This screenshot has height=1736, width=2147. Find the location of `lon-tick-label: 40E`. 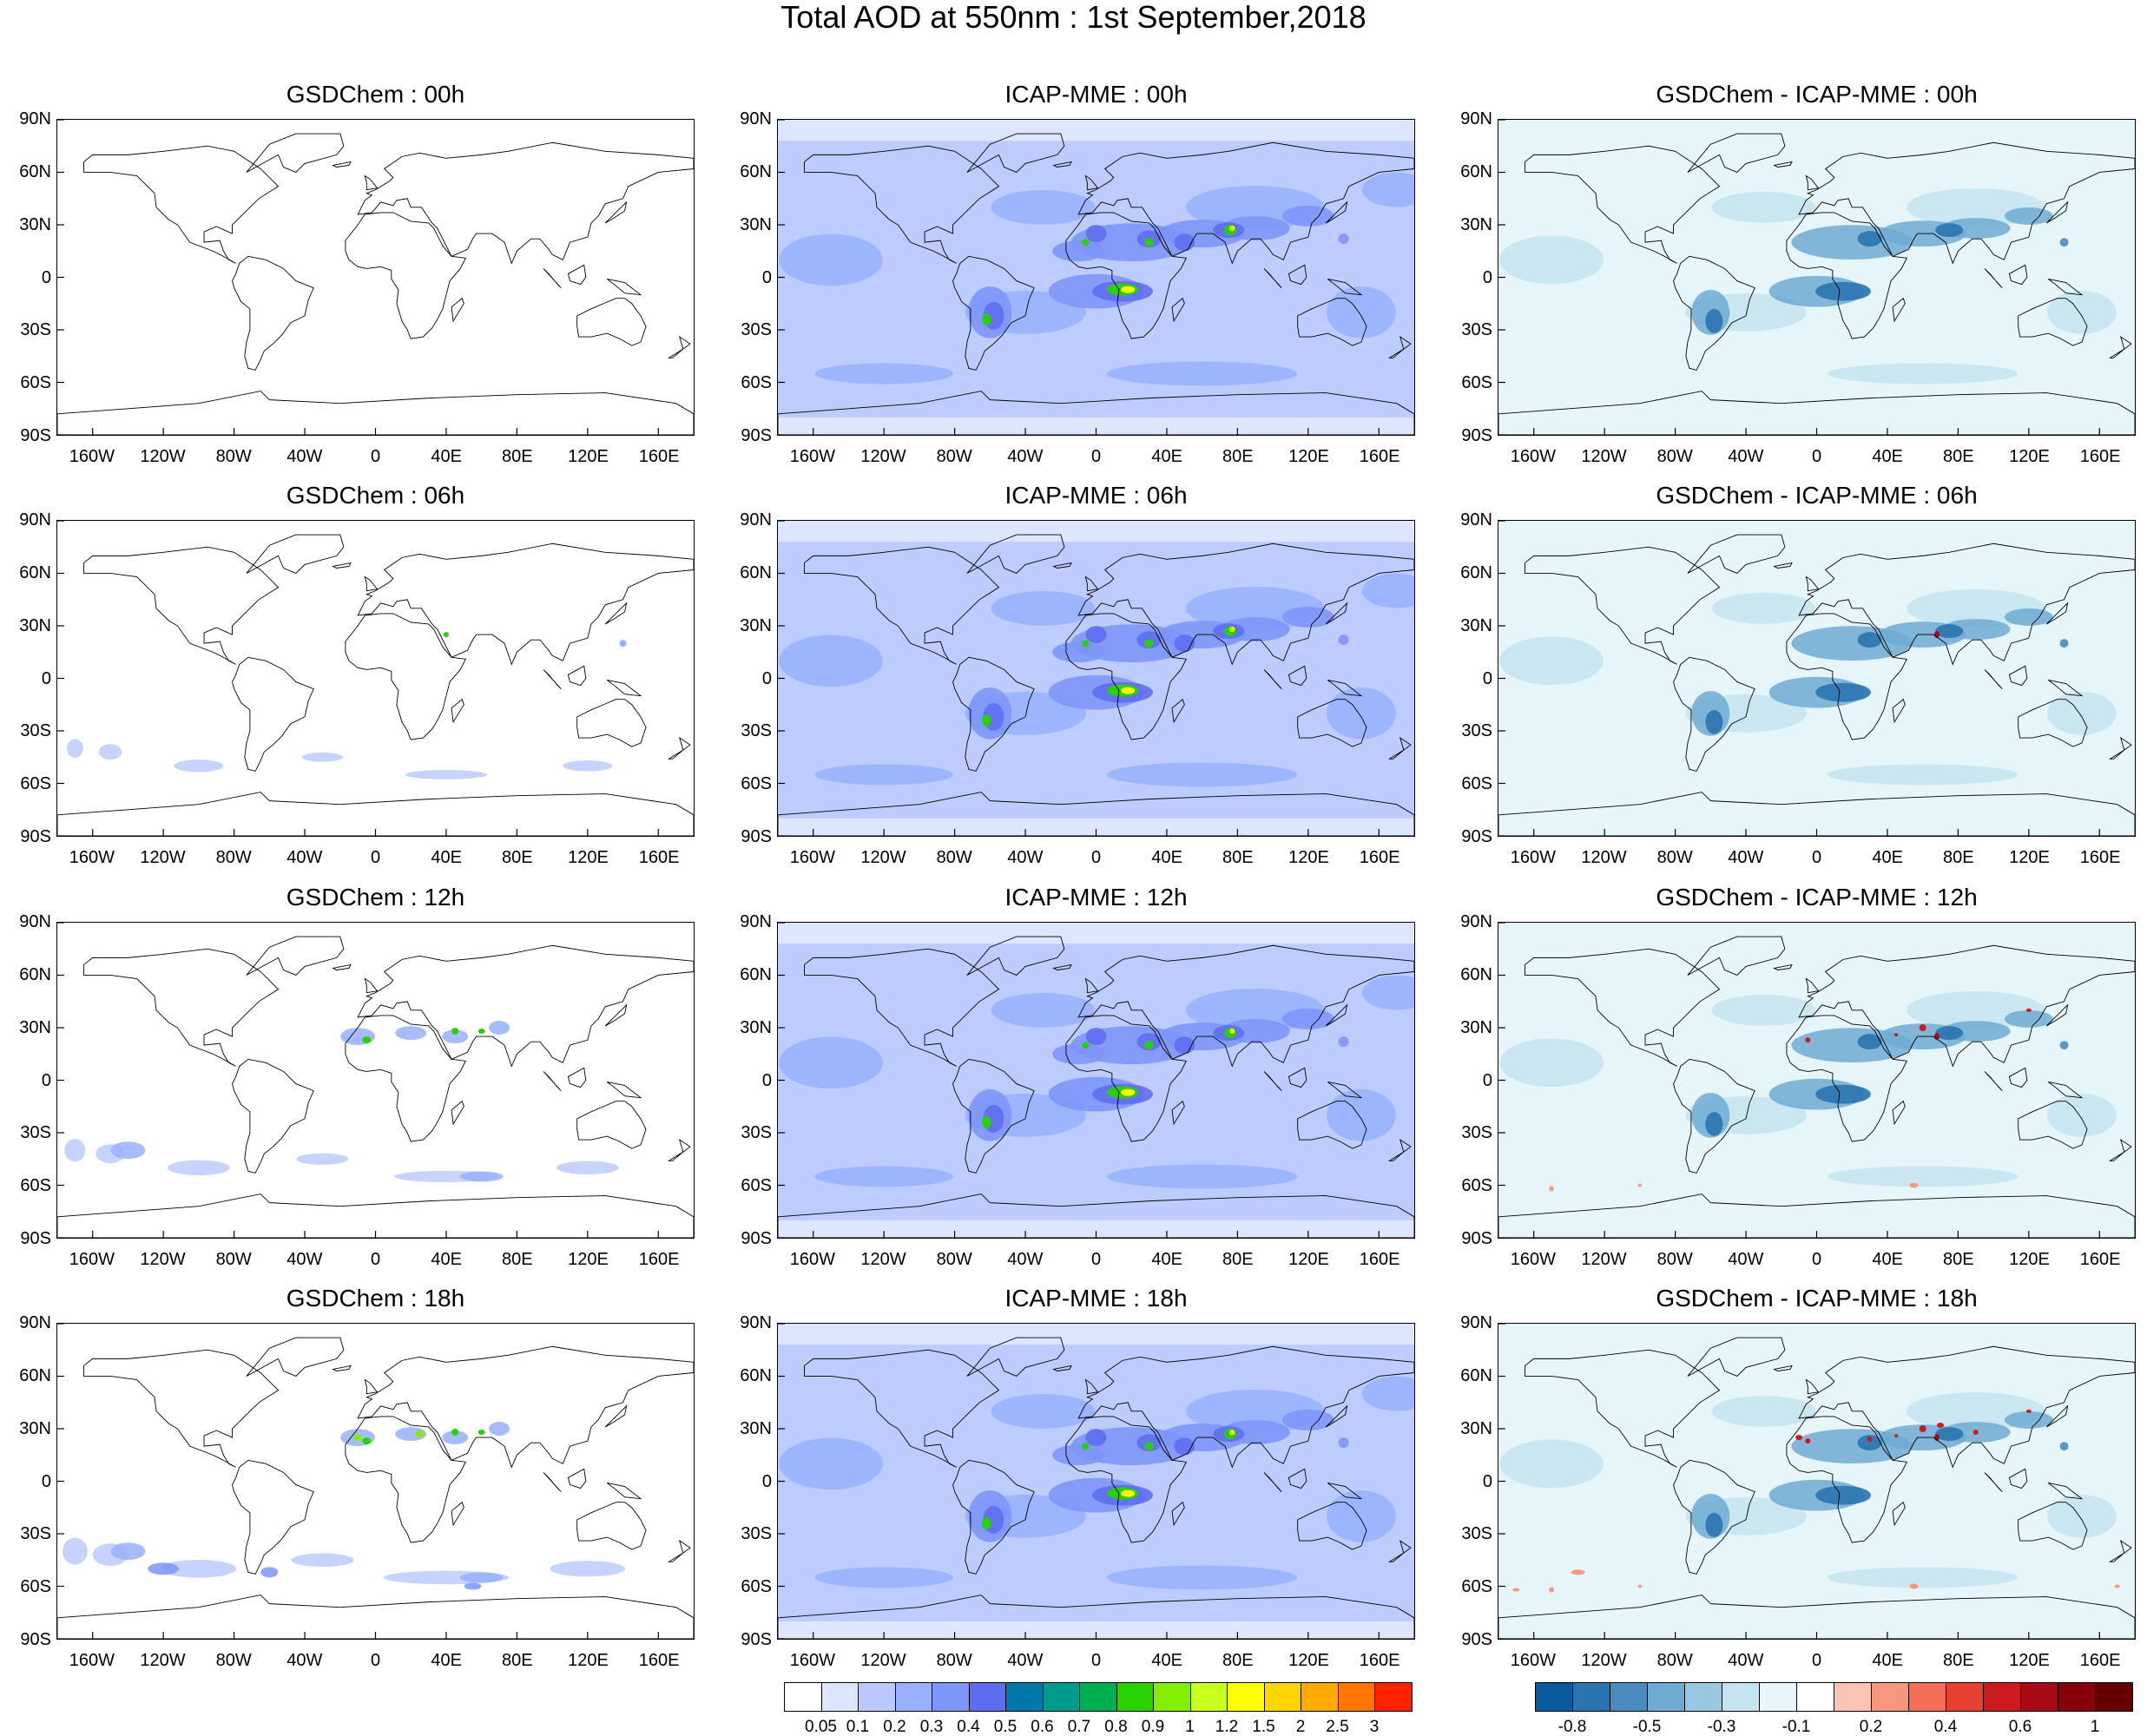

lon-tick-label: 40E is located at coordinates (446, 1259).